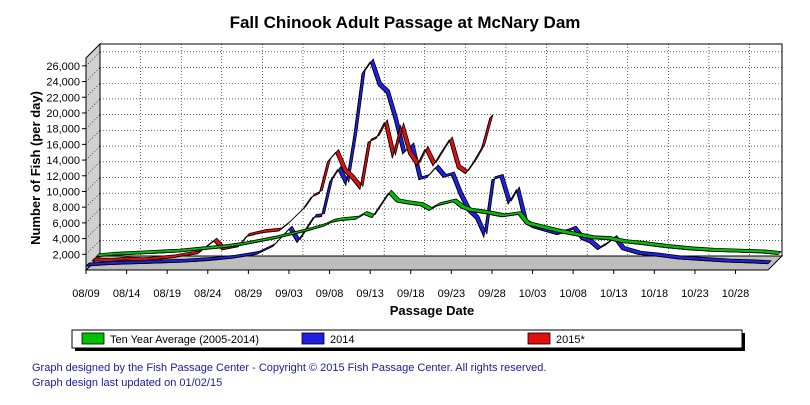 Image resolution: width=810 pixels, height=405 pixels. What do you see at coordinates (533, 294) in the screenshot?
I see `x-tick-label: 10/03` at bounding box center [533, 294].